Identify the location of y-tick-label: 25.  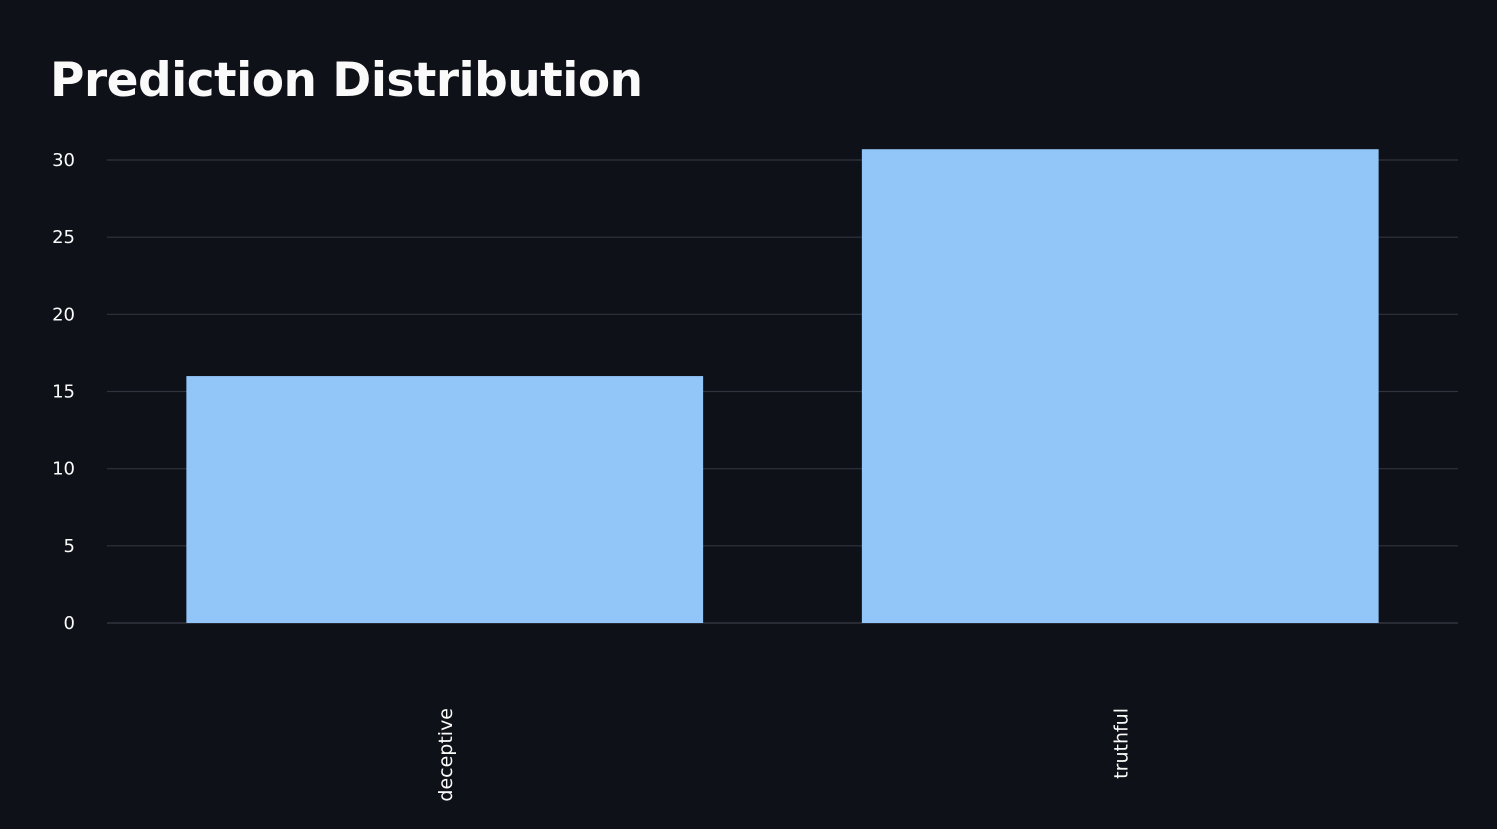
(63, 237).